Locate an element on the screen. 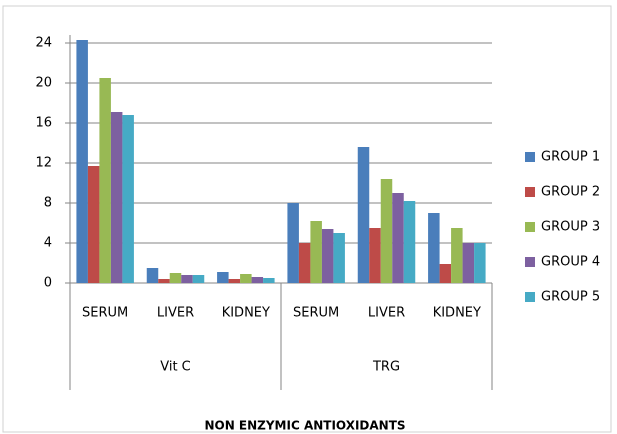 The width and height of the screenshot is (617, 434). y-tick-label: 20 is located at coordinates (43, 83).